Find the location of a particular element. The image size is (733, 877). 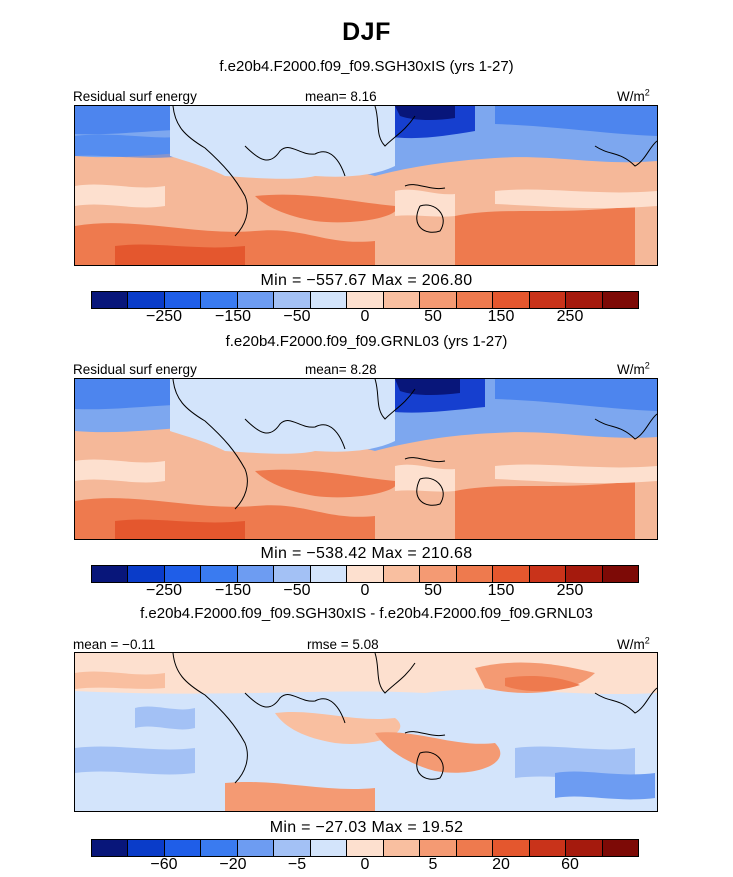

panel-2-subtitle: f.e20b4.F2000.f09_f09.GRNL03 (yrs 1-27) is located at coordinates (366, 341).